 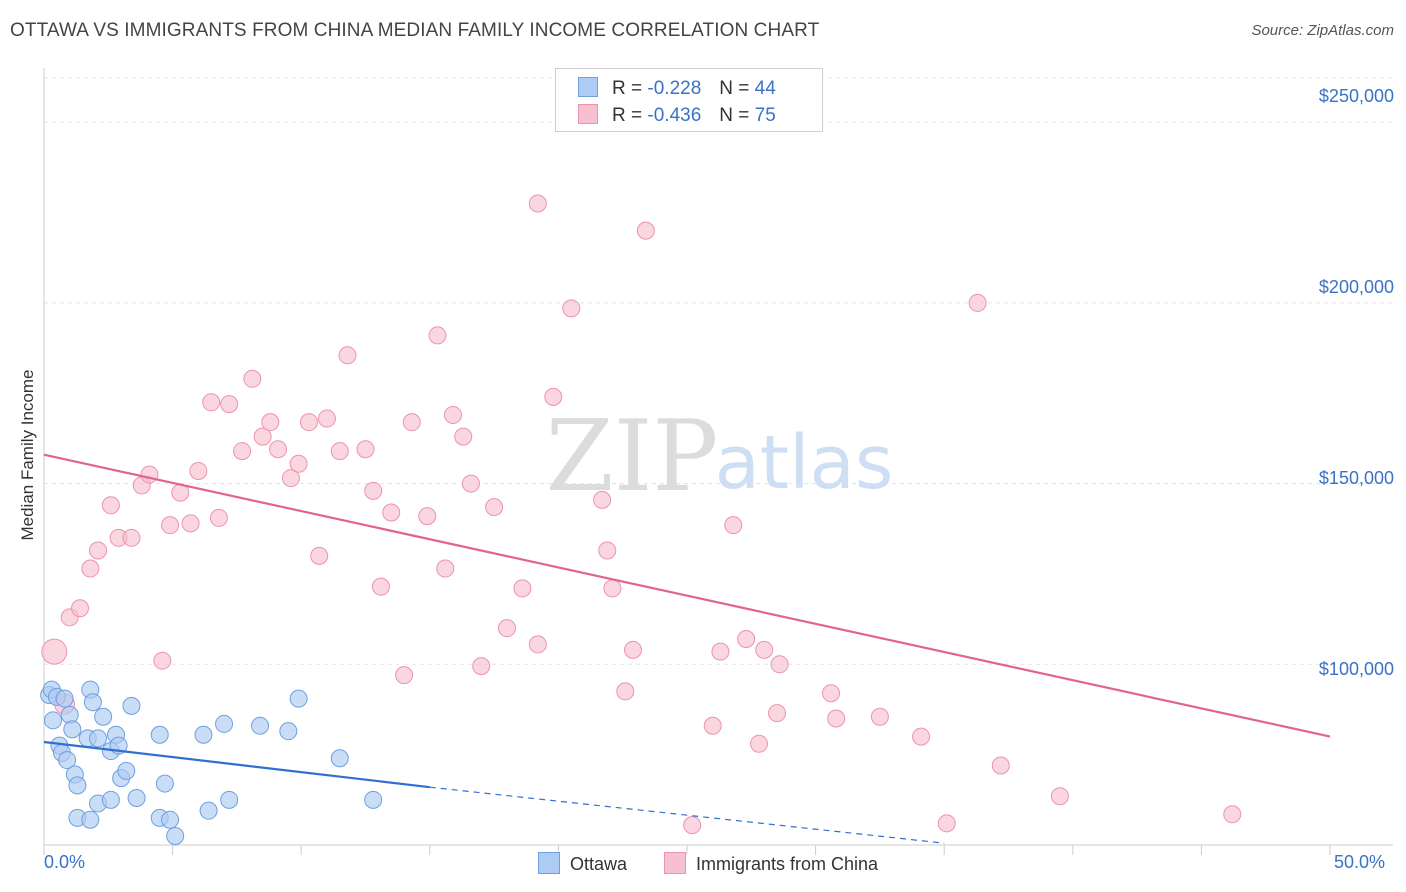 What do you see at coordinates (675, 863) in the screenshot?
I see `bottom-legend-swatch-china` at bounding box center [675, 863].